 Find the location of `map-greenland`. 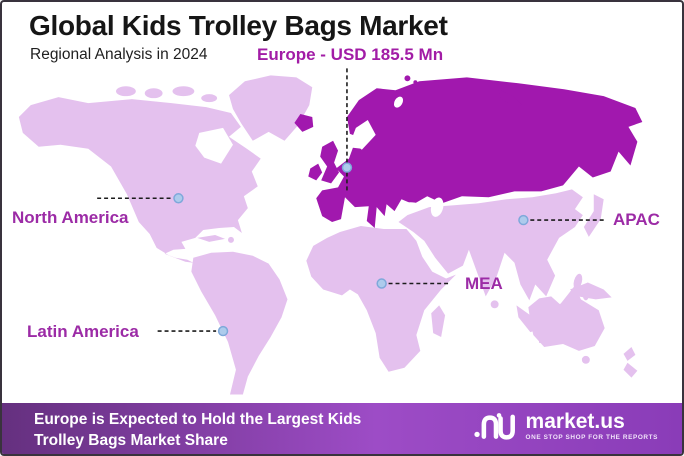

map-greenland is located at coordinates (271, 108).